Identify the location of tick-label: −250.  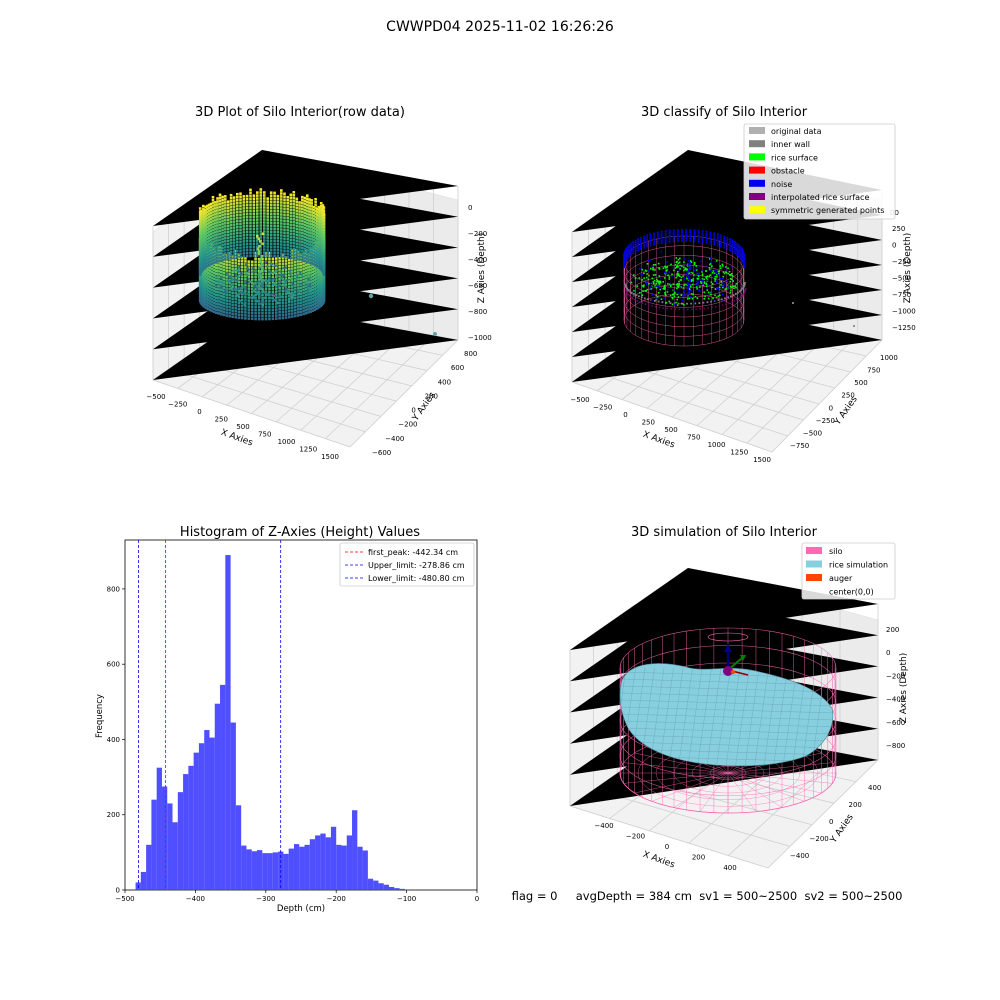
(825, 421).